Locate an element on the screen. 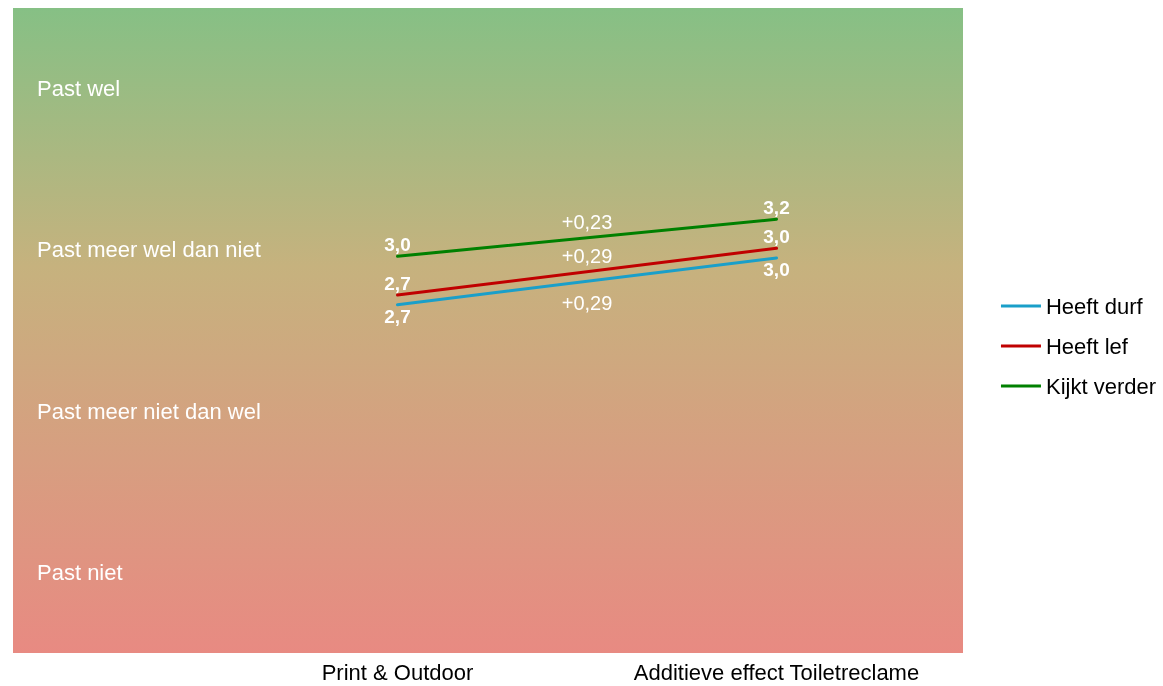  data-label: 3,2 is located at coordinates (776, 208).